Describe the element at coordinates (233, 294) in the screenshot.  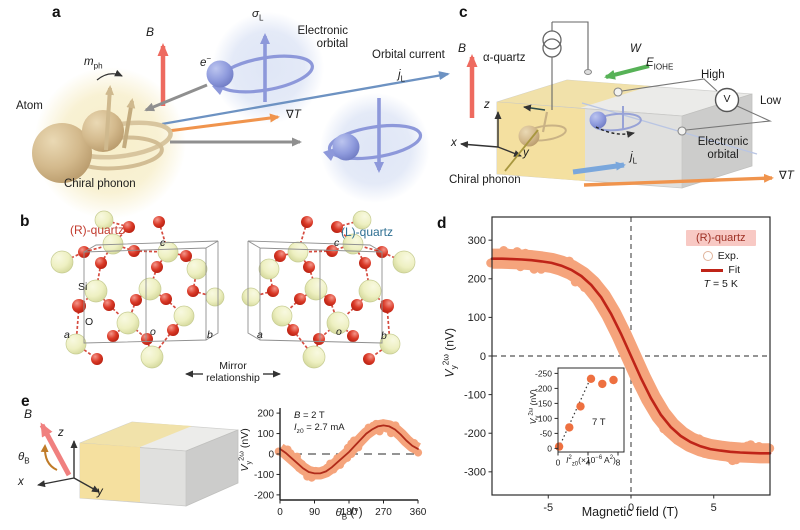
I see `panel-b-illustration` at that location.